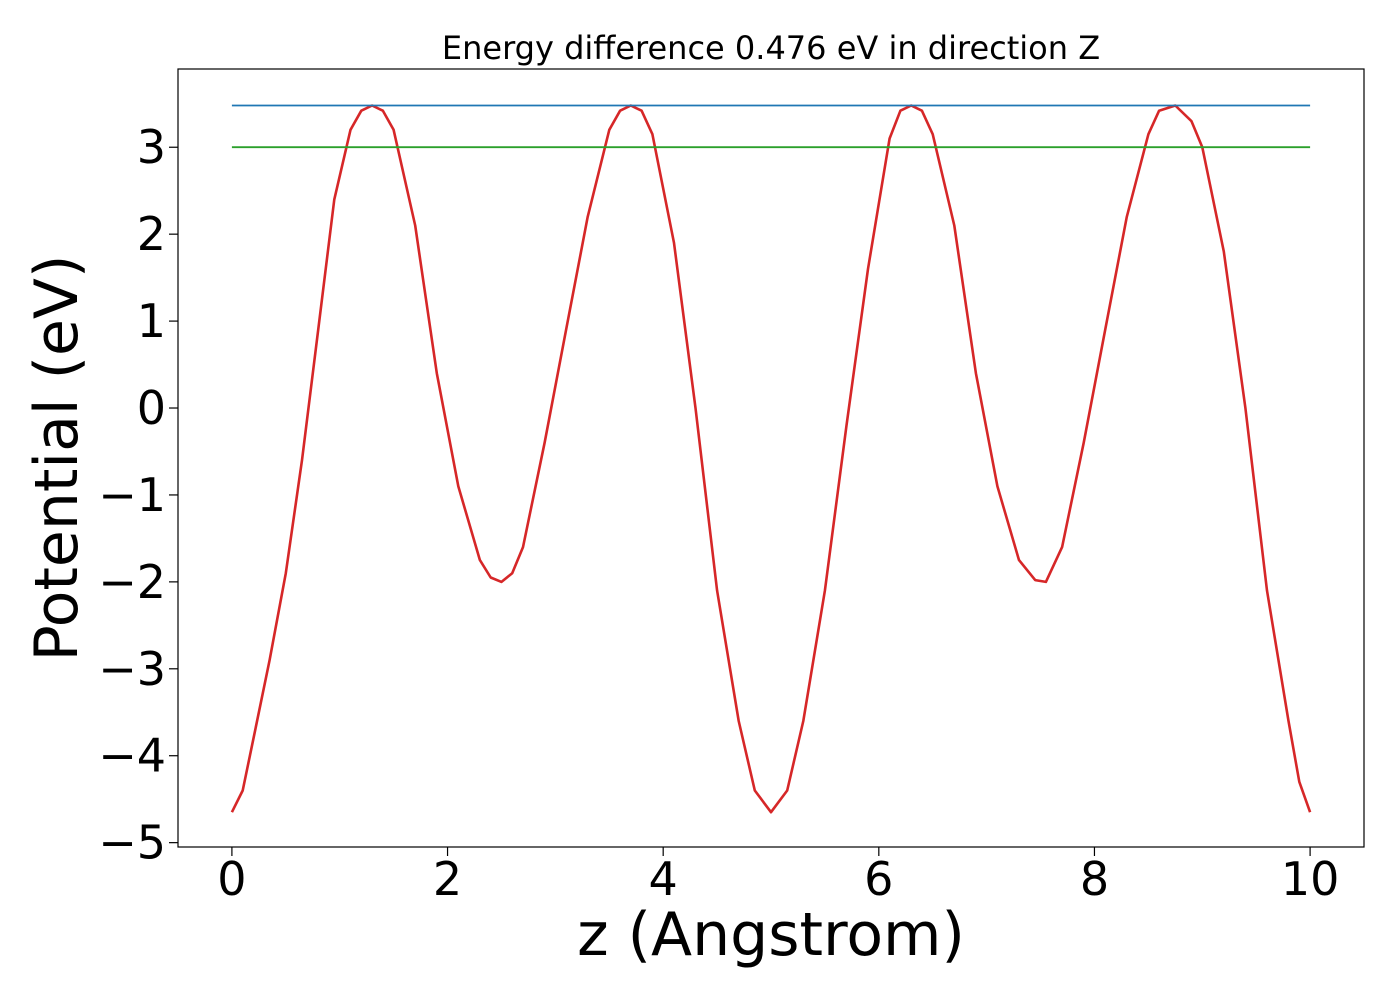 This screenshot has width=1400, height=1000. Describe the element at coordinates (778, 876) in the screenshot. I see `x-axis-ticks: 0 2 4 6 8 10` at that location.